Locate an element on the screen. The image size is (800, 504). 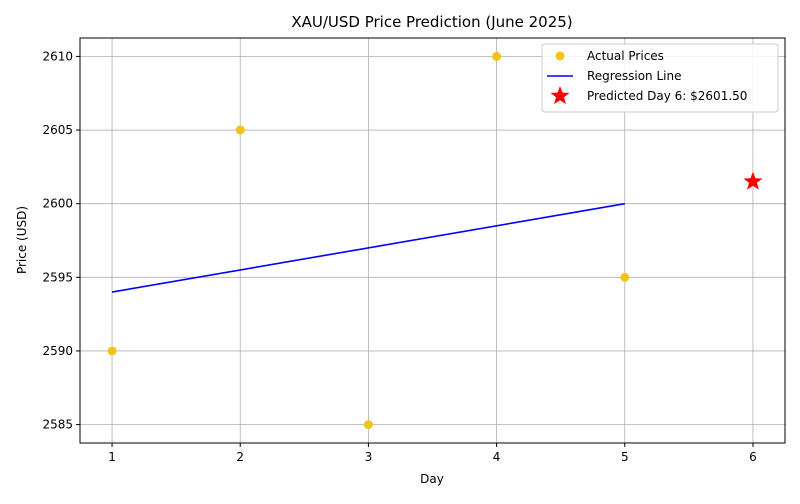
x-axis-label: Day is located at coordinates (432, 479).